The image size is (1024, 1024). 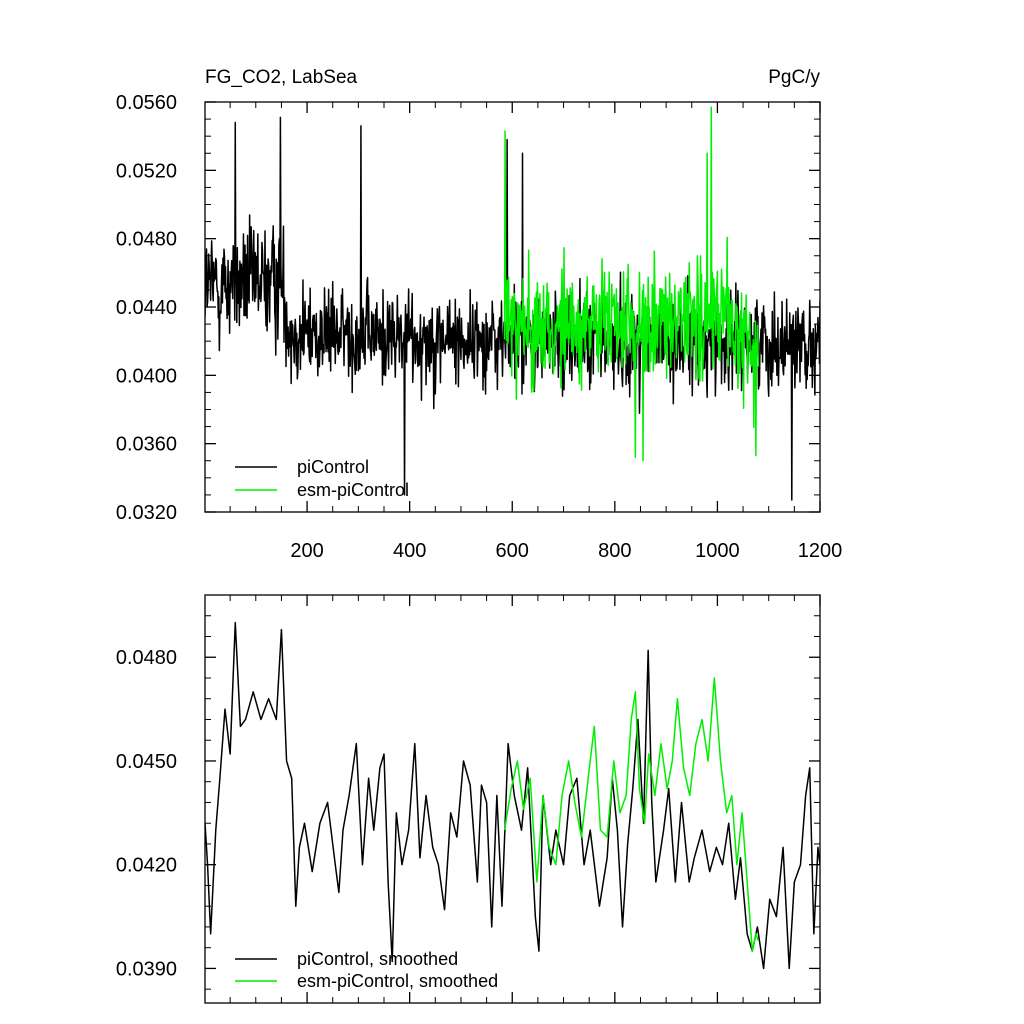 I want to click on x-tick-label: 1200, so click(x=820, y=551).